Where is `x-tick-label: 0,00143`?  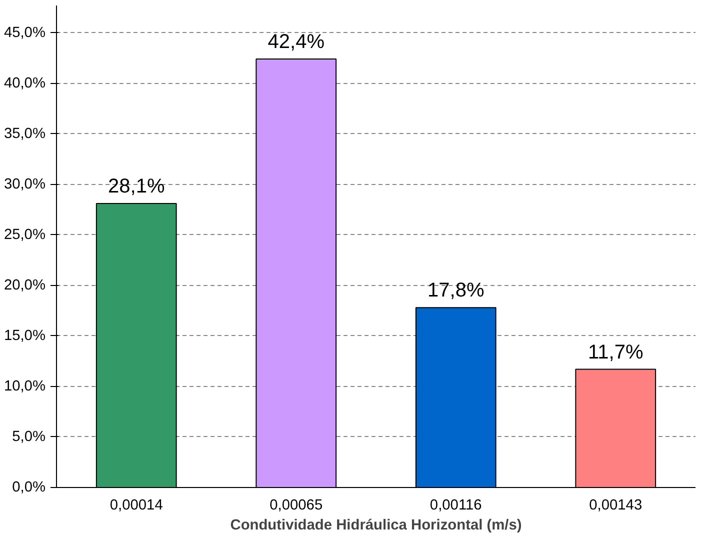
x-tick-label: 0,00143 is located at coordinates (615, 506).